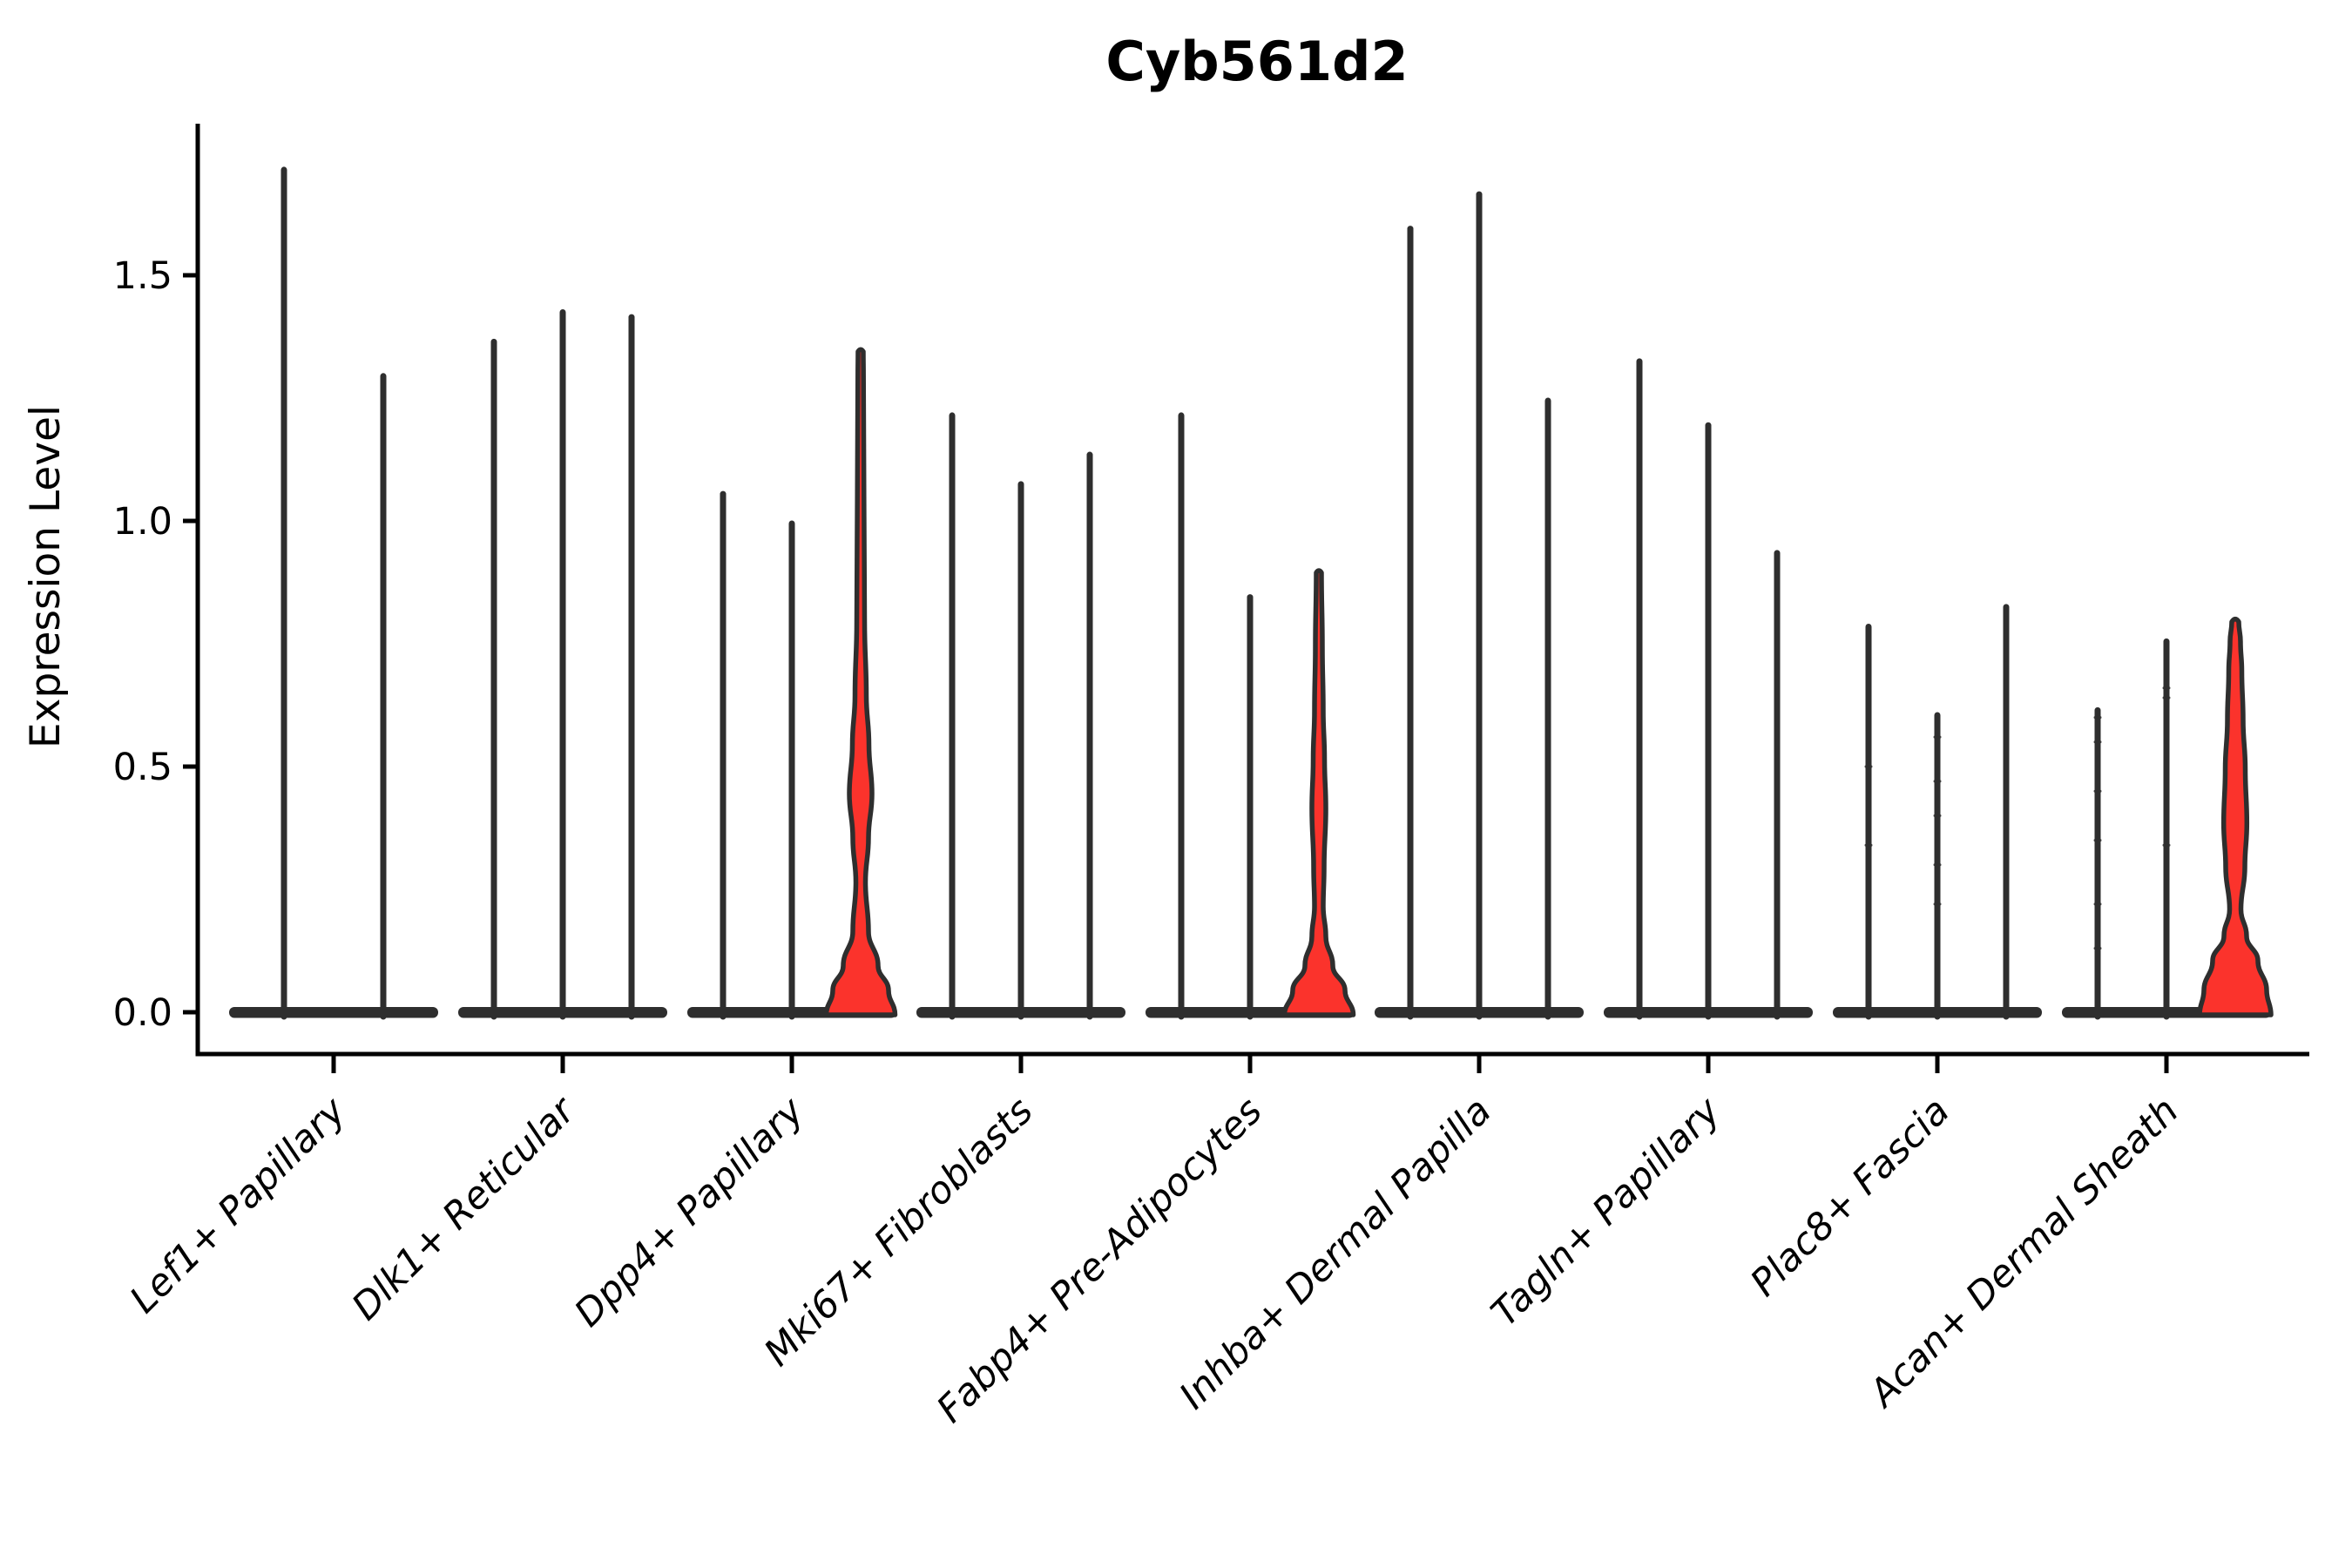 The width and height of the screenshot is (2352, 1568). What do you see at coordinates (1850, 1197) in the screenshot?
I see `x-tick-label: Plac8+ Fascia` at bounding box center [1850, 1197].